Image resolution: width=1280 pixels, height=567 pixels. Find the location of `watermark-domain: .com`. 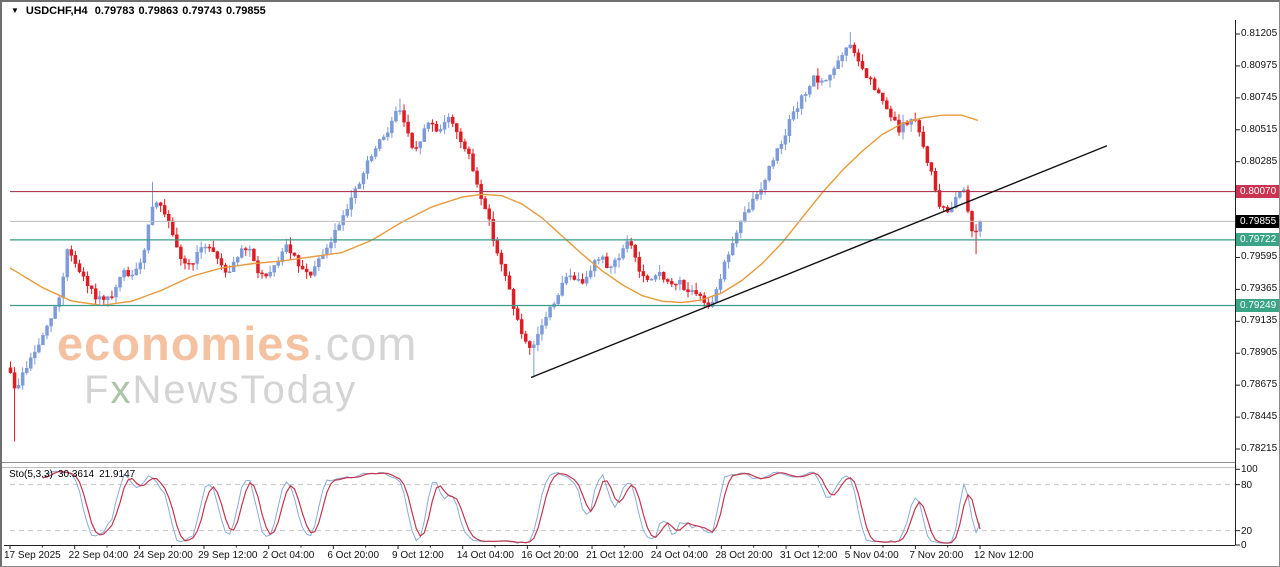

watermark-domain: .com is located at coordinates (364, 343).